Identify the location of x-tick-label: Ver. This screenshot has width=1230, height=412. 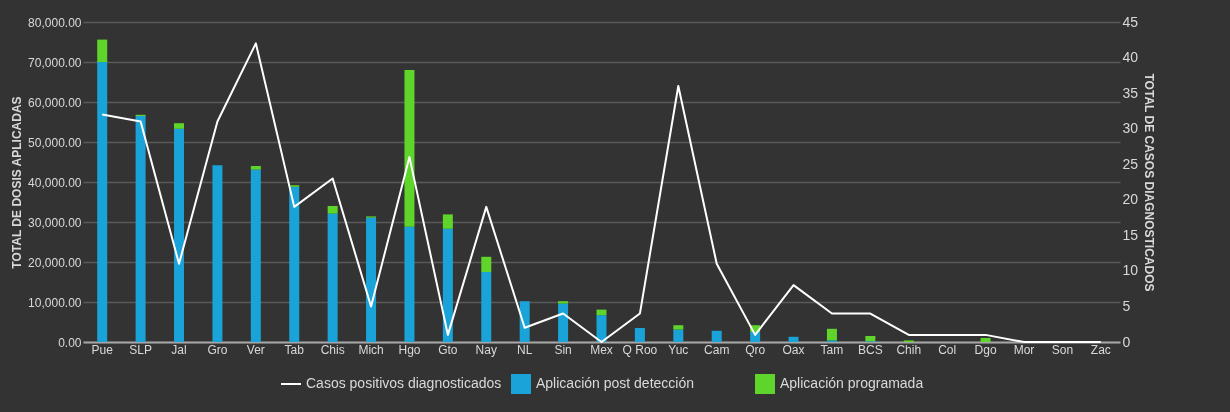
(255, 349).